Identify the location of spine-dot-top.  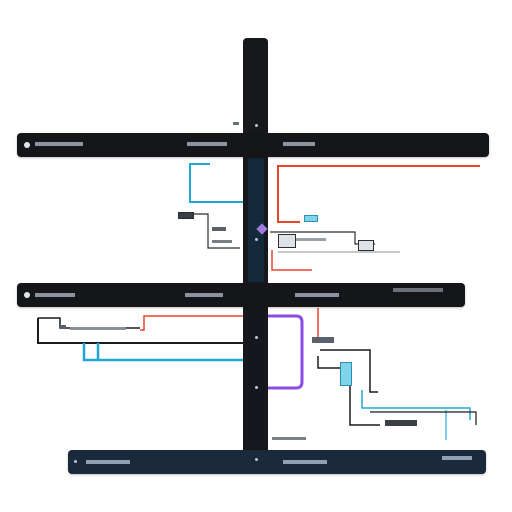
(256, 125).